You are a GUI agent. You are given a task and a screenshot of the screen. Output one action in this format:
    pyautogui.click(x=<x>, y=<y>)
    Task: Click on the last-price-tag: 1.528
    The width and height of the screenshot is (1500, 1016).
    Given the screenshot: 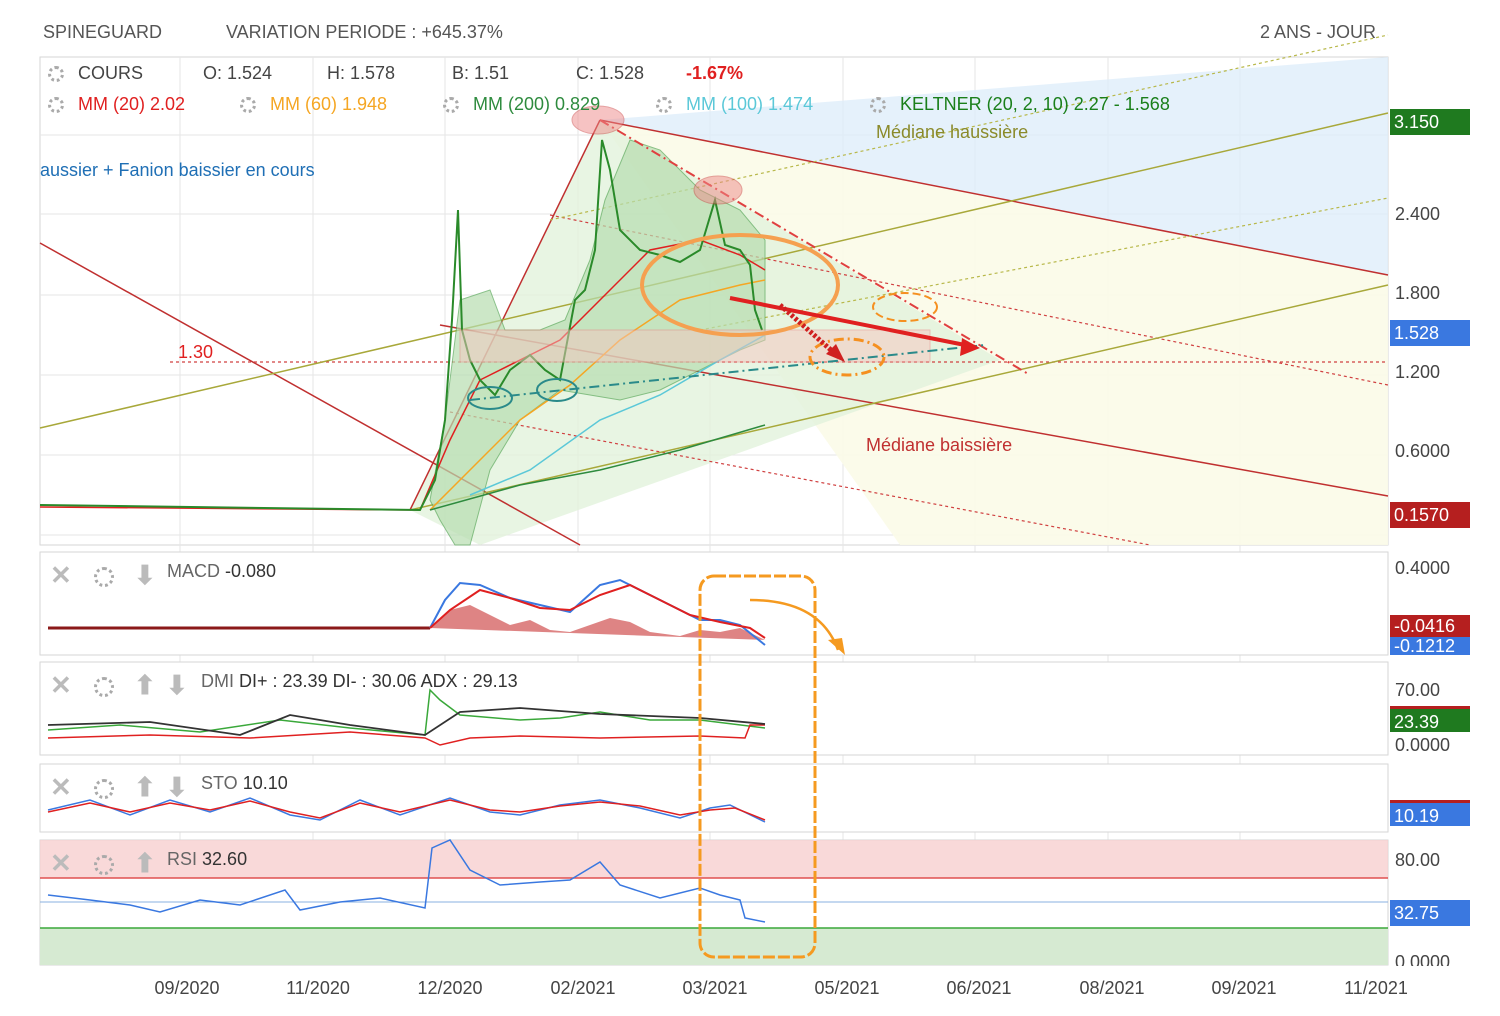 What is the action you would take?
    pyautogui.click(x=1430, y=333)
    